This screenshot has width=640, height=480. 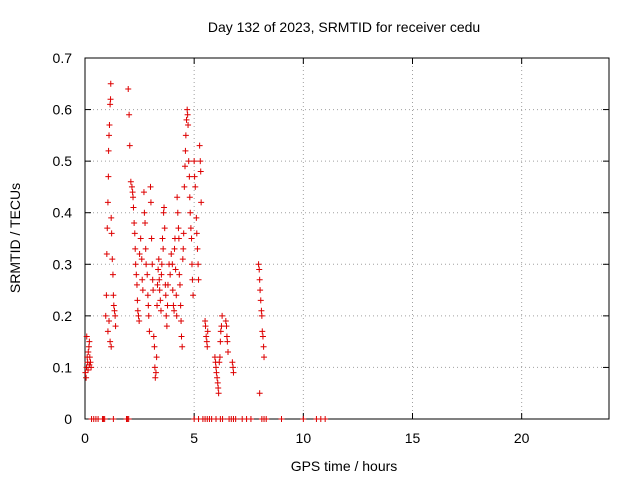 What do you see at coordinates (15, 238) in the screenshot?
I see `y-axis-label: SRMTID / TECUs` at bounding box center [15, 238].